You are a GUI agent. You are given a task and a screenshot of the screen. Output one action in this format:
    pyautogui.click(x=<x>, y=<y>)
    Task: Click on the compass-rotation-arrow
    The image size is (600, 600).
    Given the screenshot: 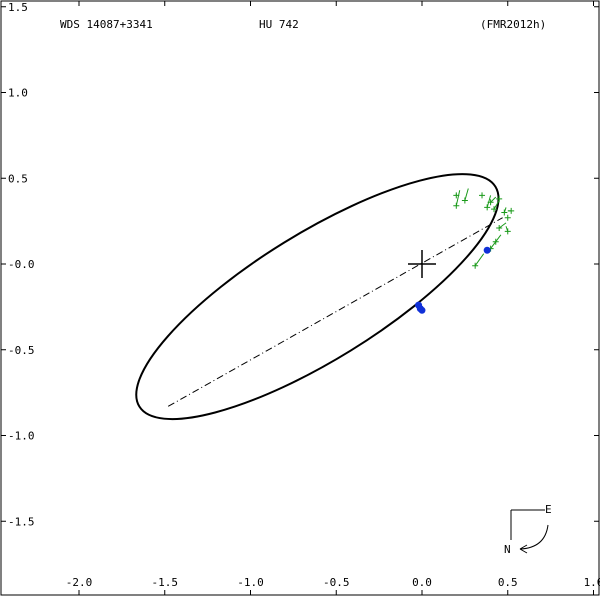 What is the action you would take?
    pyautogui.click(x=534, y=537)
    